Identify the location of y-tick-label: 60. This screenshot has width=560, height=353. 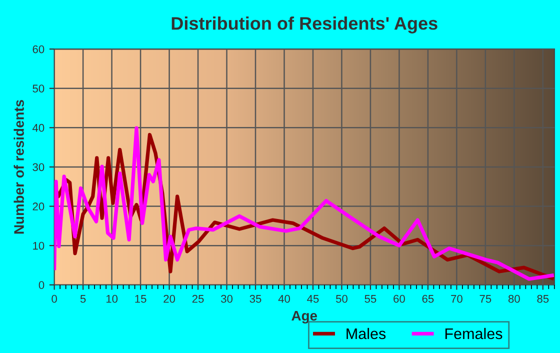
(38, 49).